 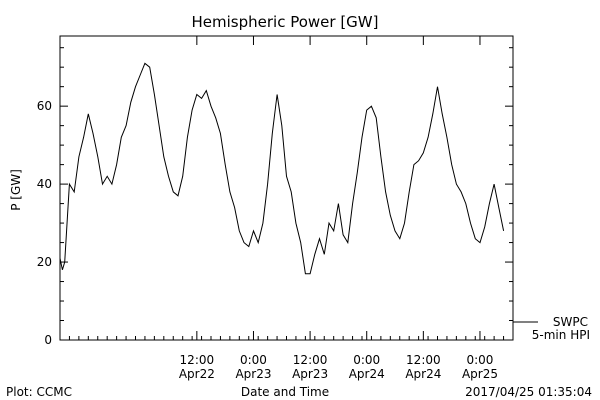 I want to click on x-tick-label-date: Apr25, so click(x=480, y=374).